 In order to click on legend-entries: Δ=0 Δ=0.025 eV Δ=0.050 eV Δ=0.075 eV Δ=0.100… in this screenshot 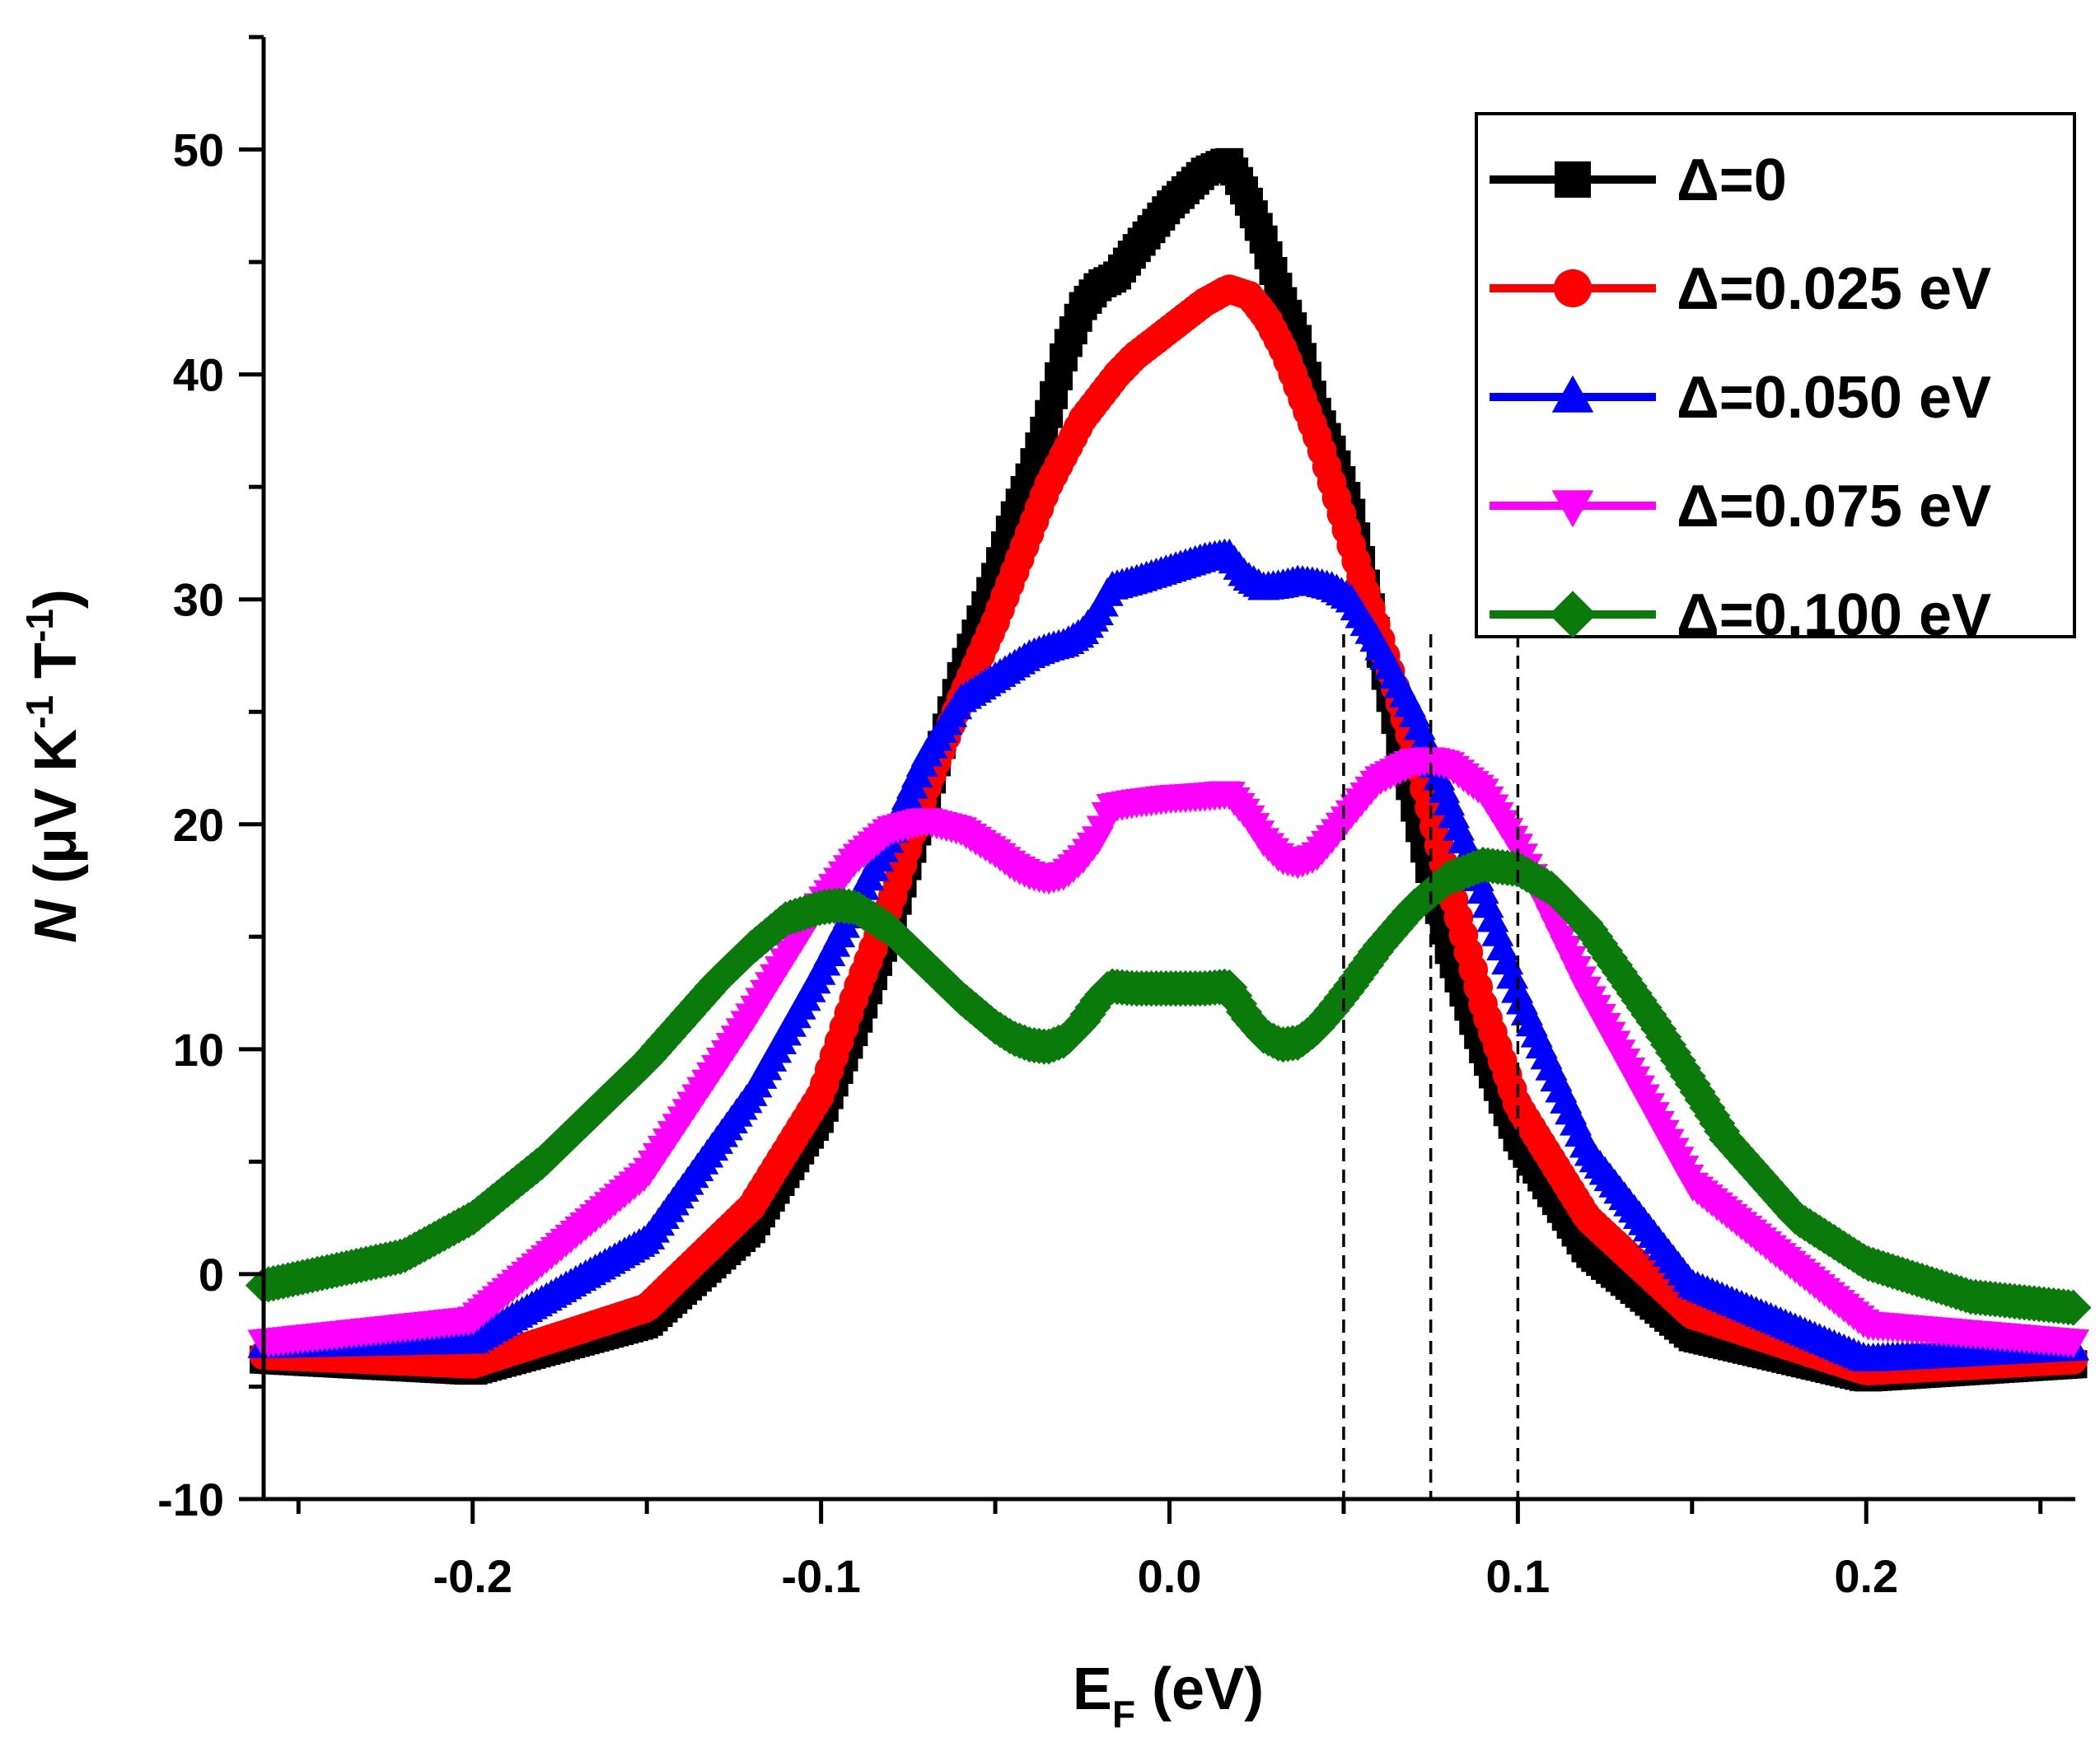, I will do `click(1741, 397)`.